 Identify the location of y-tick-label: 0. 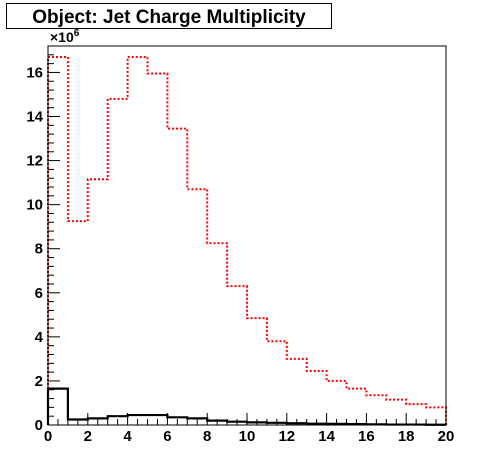
(39, 425).